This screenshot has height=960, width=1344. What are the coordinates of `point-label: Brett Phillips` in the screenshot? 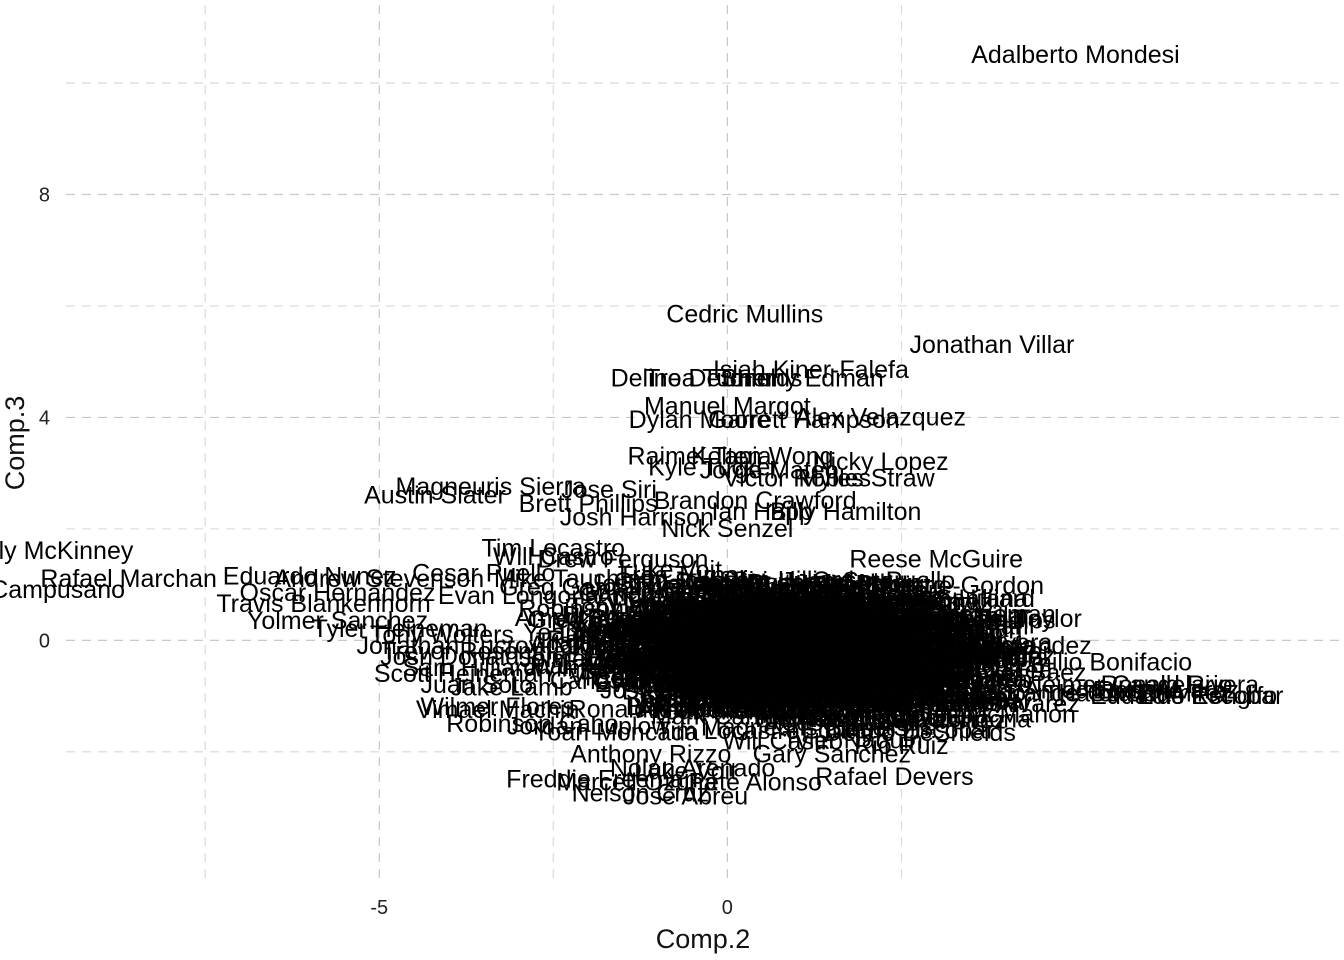 It's located at (684, 656).